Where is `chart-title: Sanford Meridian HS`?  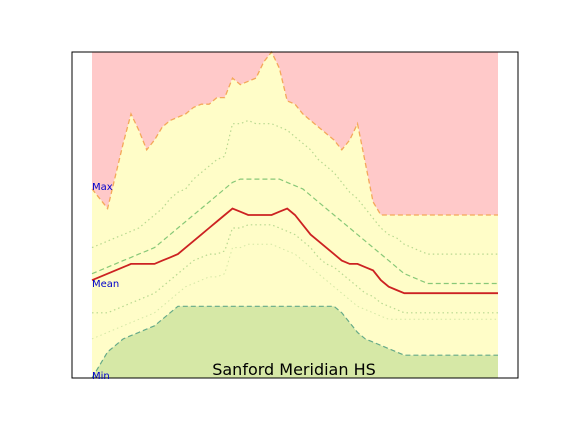 chart-title: Sanford Meridian HS is located at coordinates (294, 369).